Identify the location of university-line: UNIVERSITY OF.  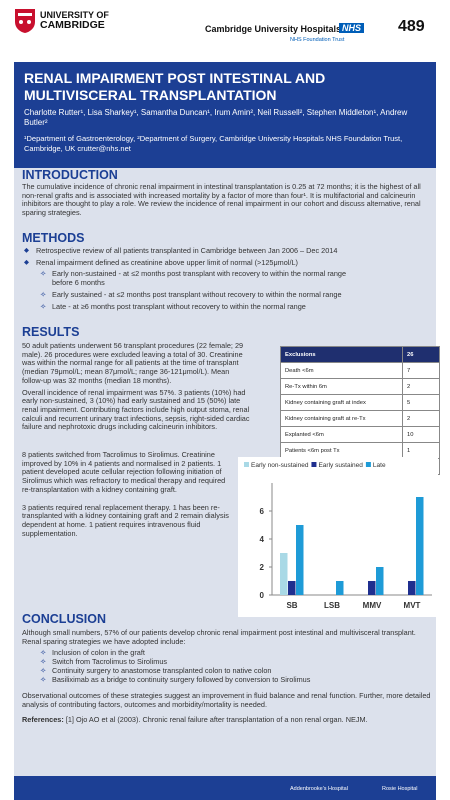
(74, 15).